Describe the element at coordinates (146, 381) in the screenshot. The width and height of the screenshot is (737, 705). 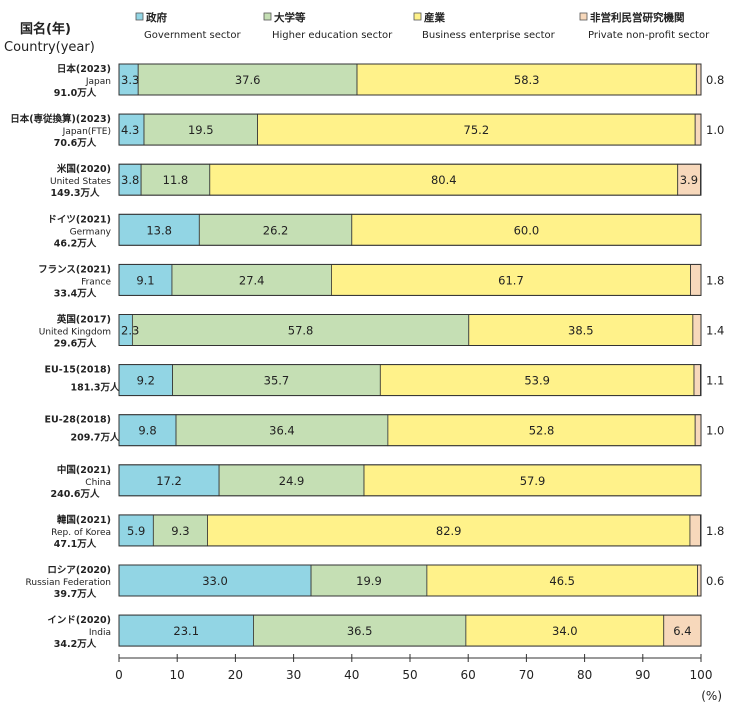
I see `data-label: 9.2` at that location.